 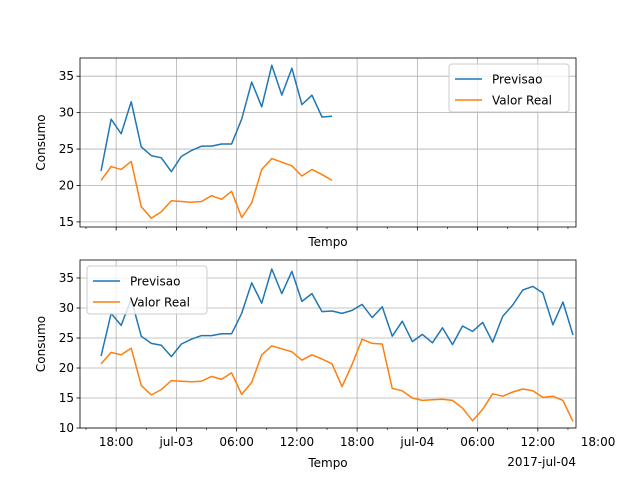 I want to click on x-offset-label: 2017-jul-04, so click(x=541, y=462).